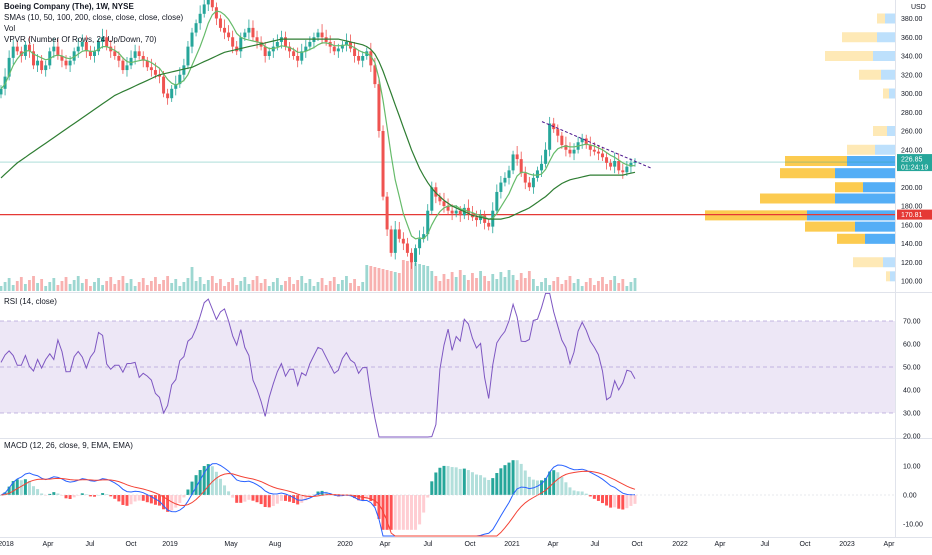 Image resolution: width=932 pixels, height=555 pixels. Describe the element at coordinates (90, 544) in the screenshot. I see `time-axis-label: Jul` at that location.